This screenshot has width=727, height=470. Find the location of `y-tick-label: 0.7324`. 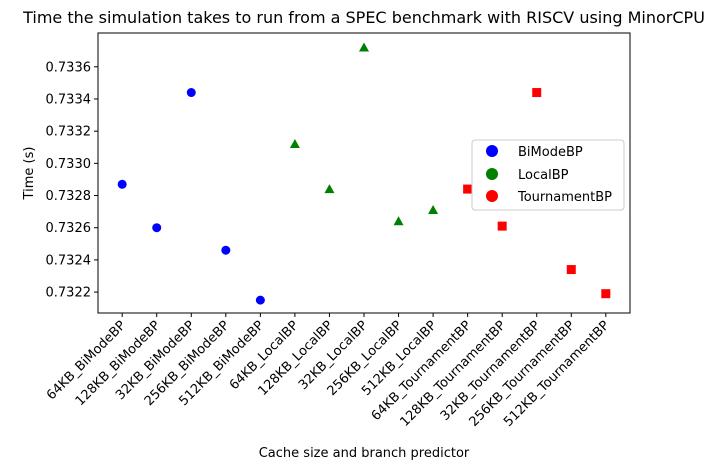

y-tick-label: 0.7324 is located at coordinates (69, 260).